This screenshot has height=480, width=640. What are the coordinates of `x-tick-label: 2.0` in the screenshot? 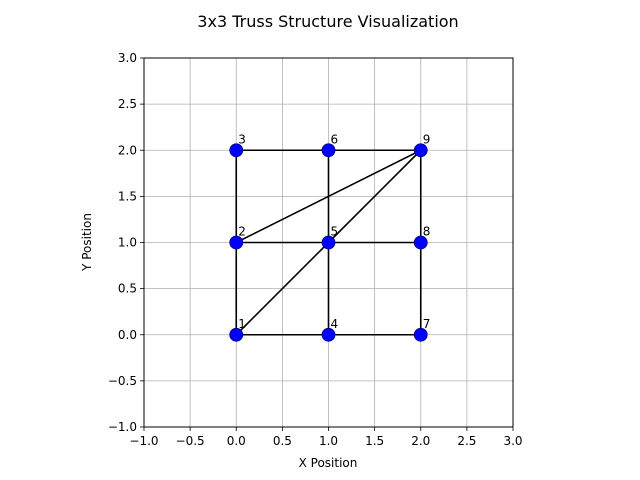 It's located at (420, 441).